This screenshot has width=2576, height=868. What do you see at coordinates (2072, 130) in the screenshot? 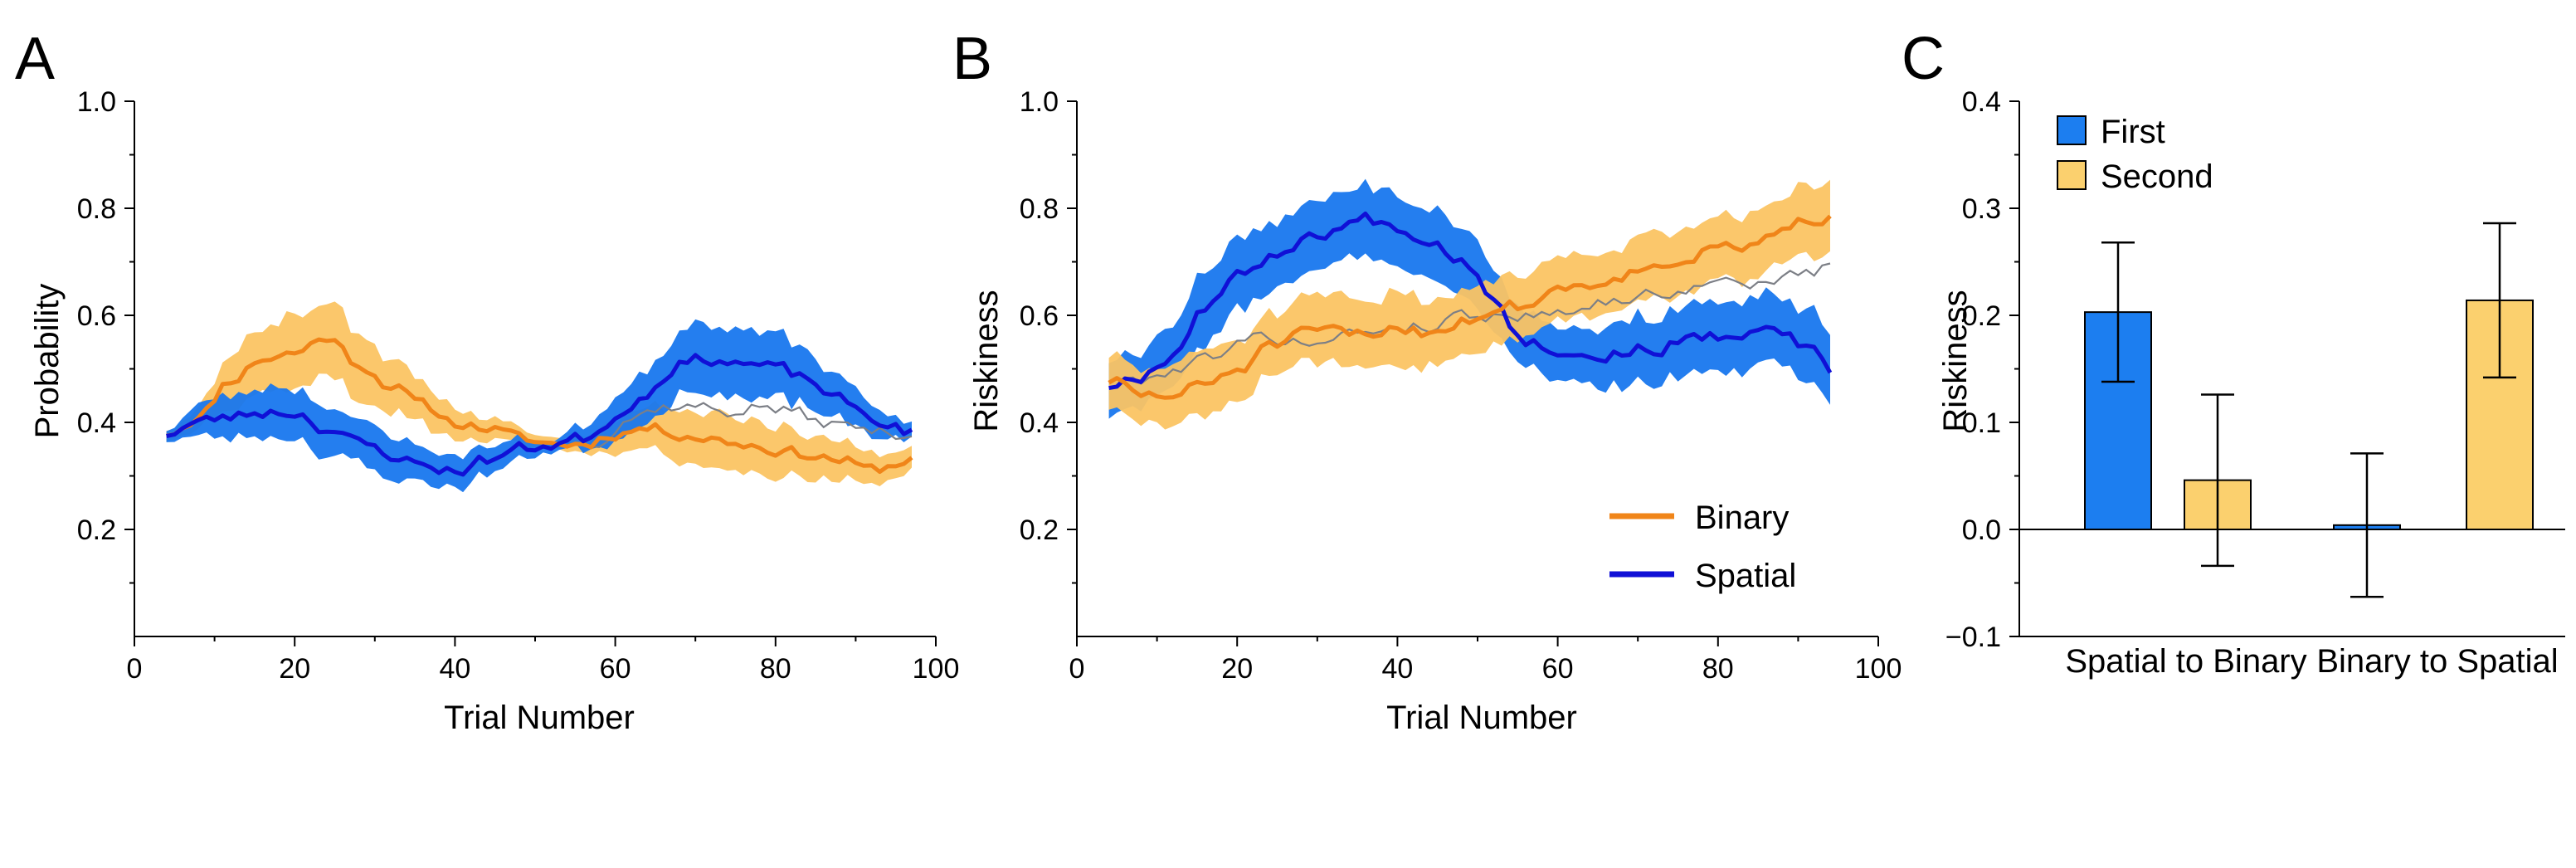
I see `legend-first-swatch` at bounding box center [2072, 130].